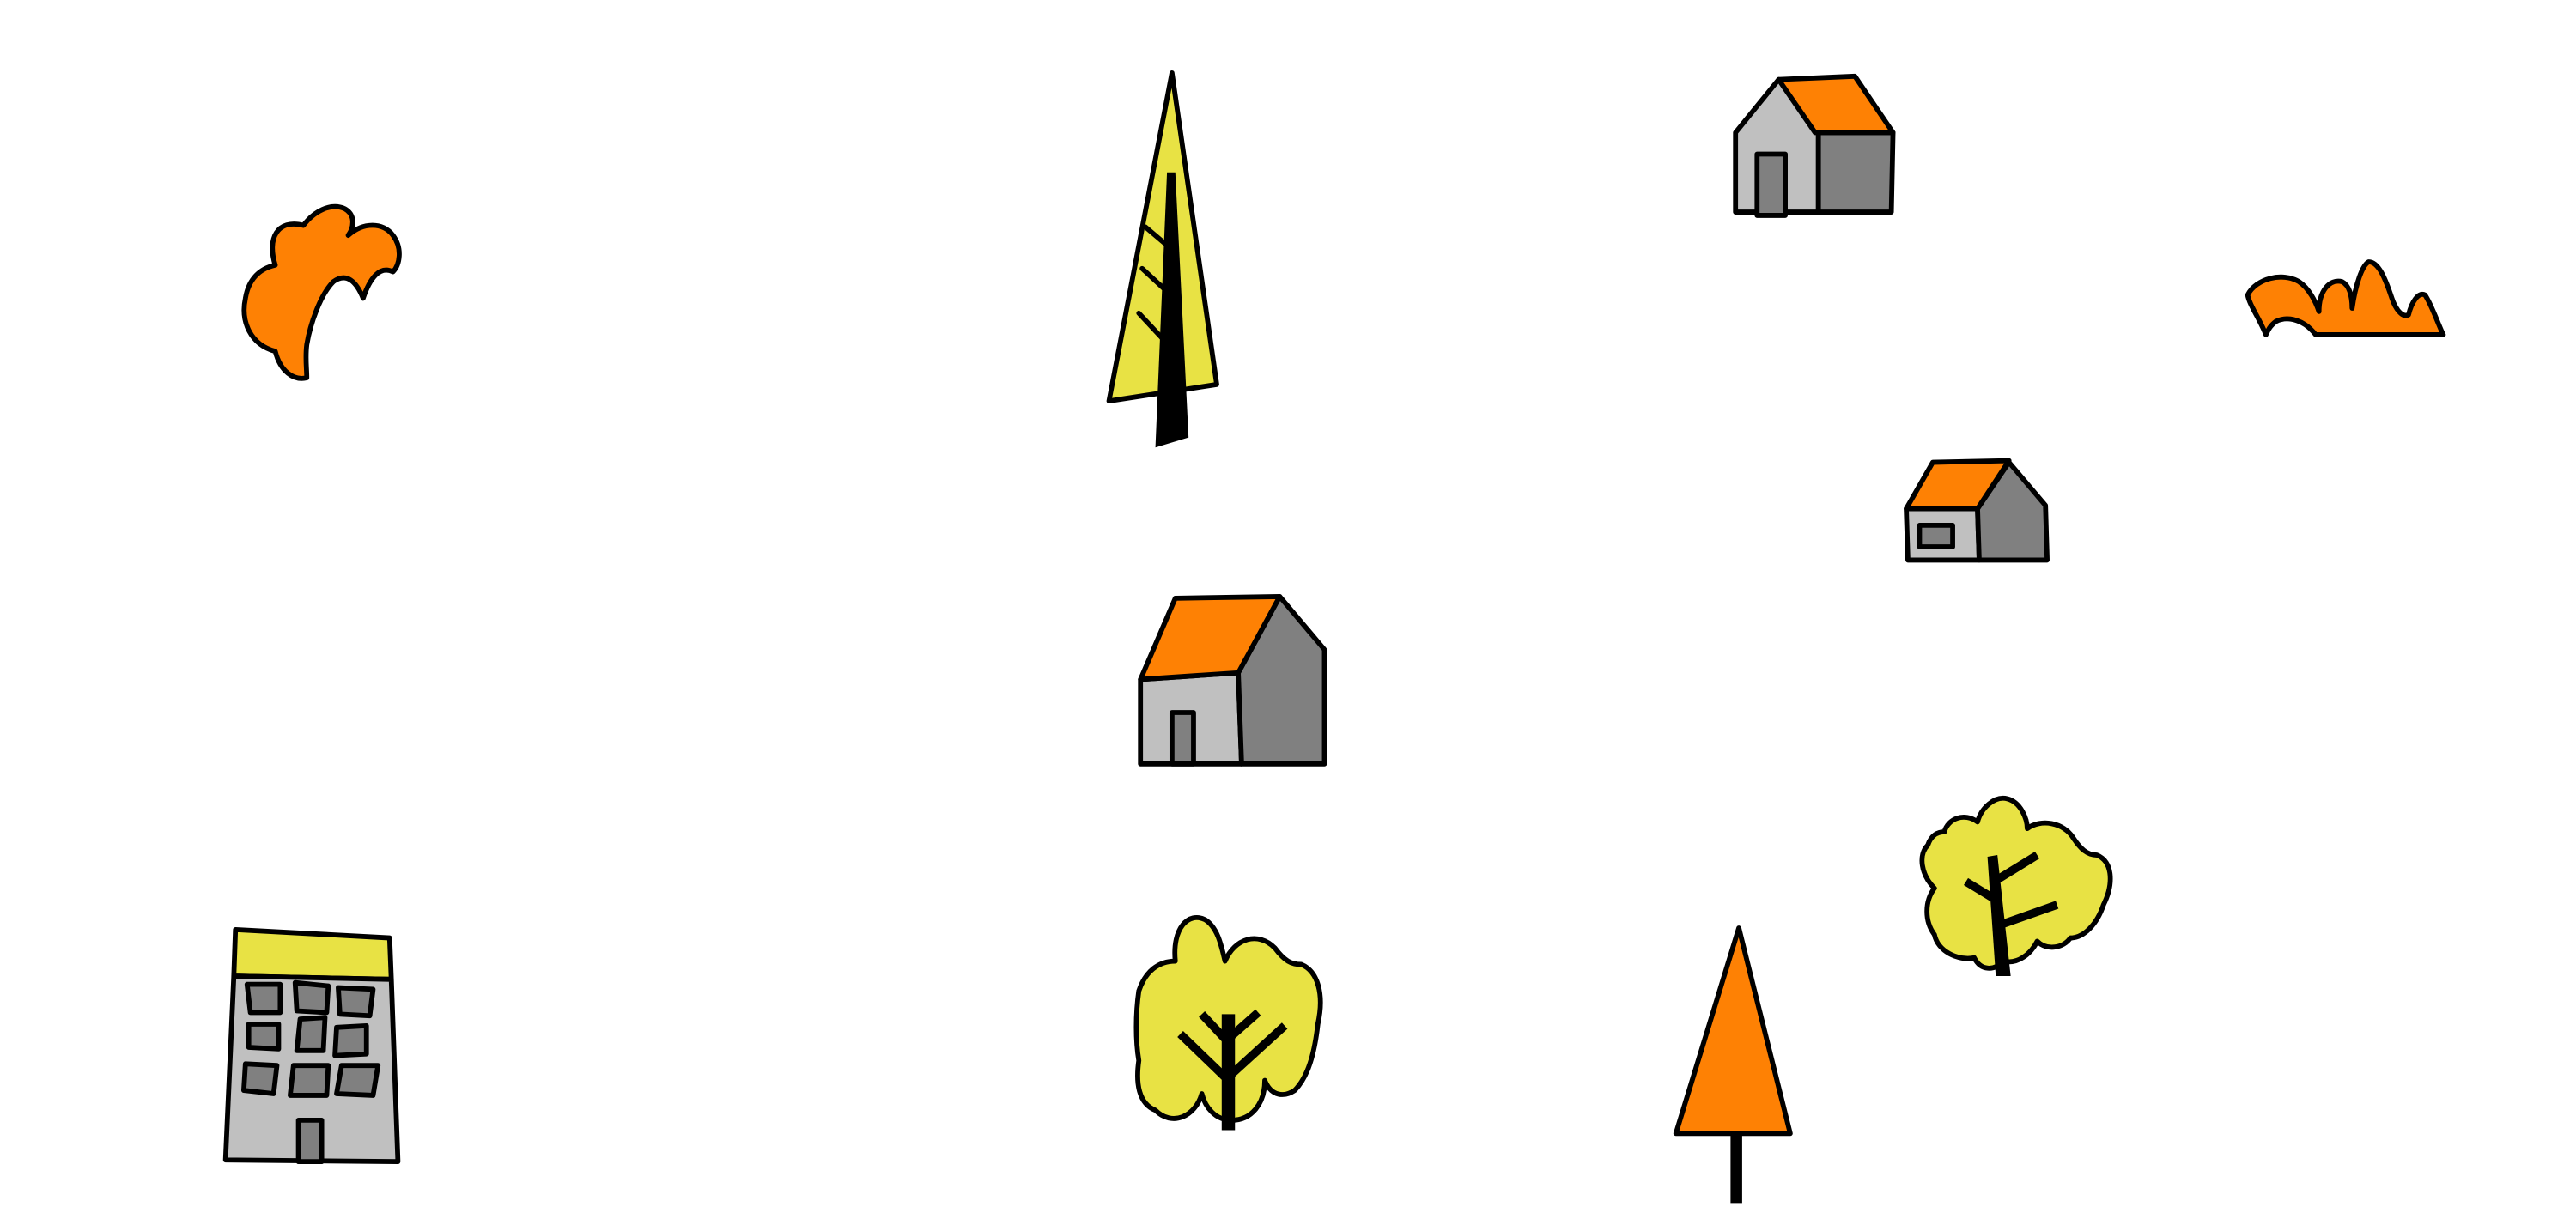 The width and height of the screenshot is (2576, 1213). I want to click on yellow-deciduous-tree-icon-center, so click(1228, 1023).